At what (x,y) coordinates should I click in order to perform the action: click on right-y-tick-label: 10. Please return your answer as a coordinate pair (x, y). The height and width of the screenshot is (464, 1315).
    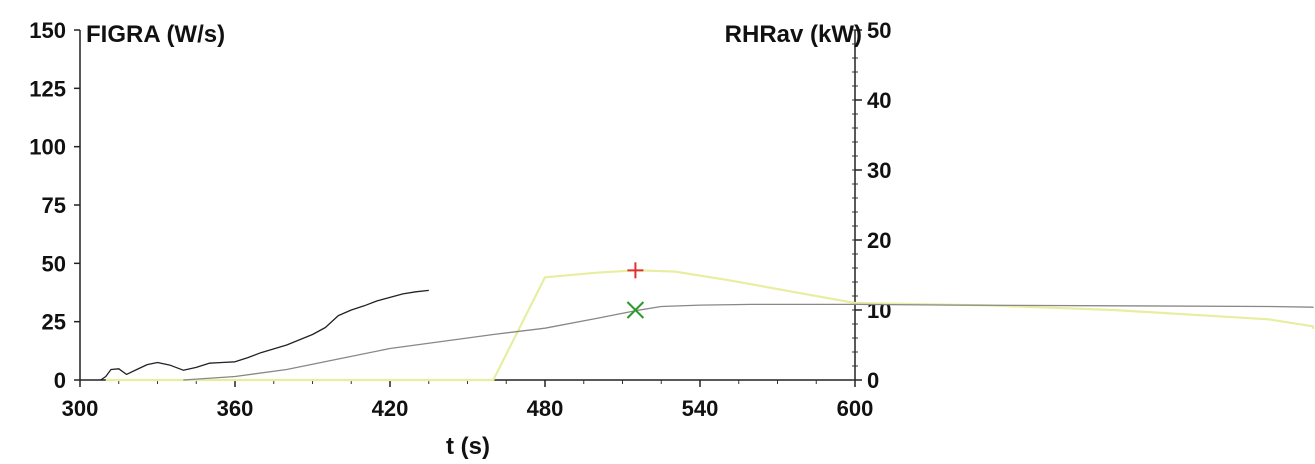
    Looking at the image, I should click on (879, 310).